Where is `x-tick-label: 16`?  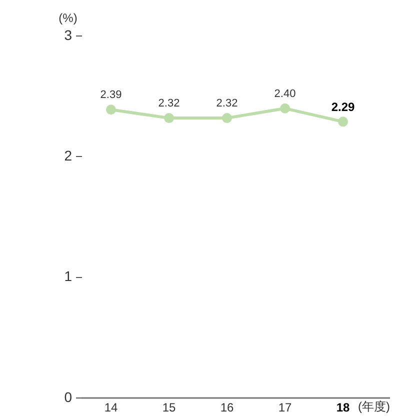 x-tick-label: 16 is located at coordinates (227, 407).